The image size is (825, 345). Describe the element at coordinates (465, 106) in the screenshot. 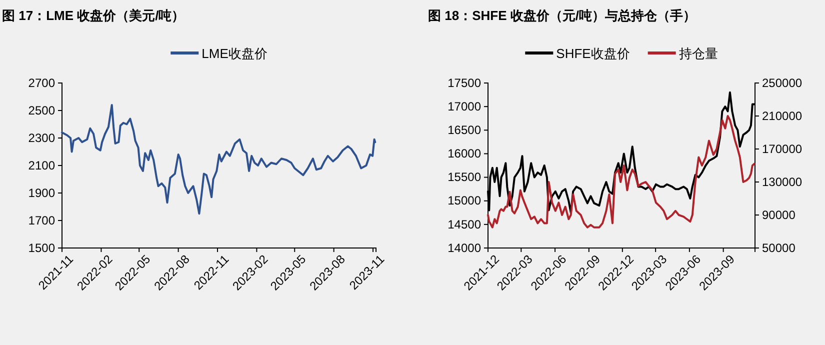

I see `y-tick-label: 17000` at that location.